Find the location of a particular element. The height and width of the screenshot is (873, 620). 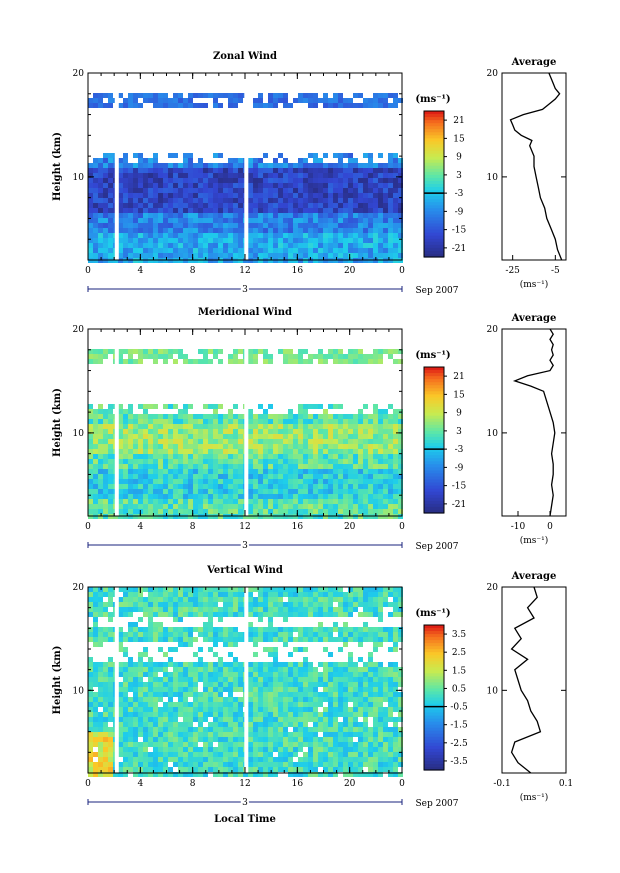

panel-title: Meridional Wind is located at coordinates (245, 312).